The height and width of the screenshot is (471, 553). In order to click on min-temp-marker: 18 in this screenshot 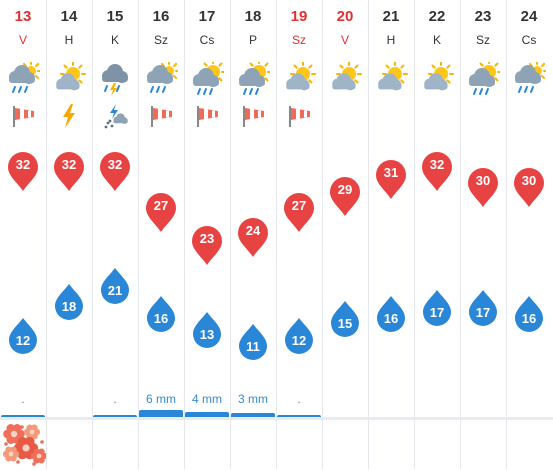, I will do `click(69, 302)`.